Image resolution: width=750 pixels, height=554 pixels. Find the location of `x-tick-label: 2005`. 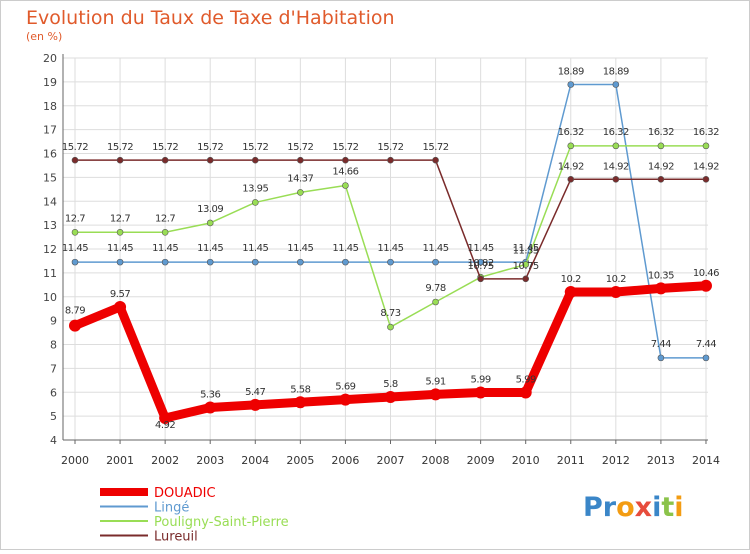

x-tick-label: 2005 is located at coordinates (300, 460).